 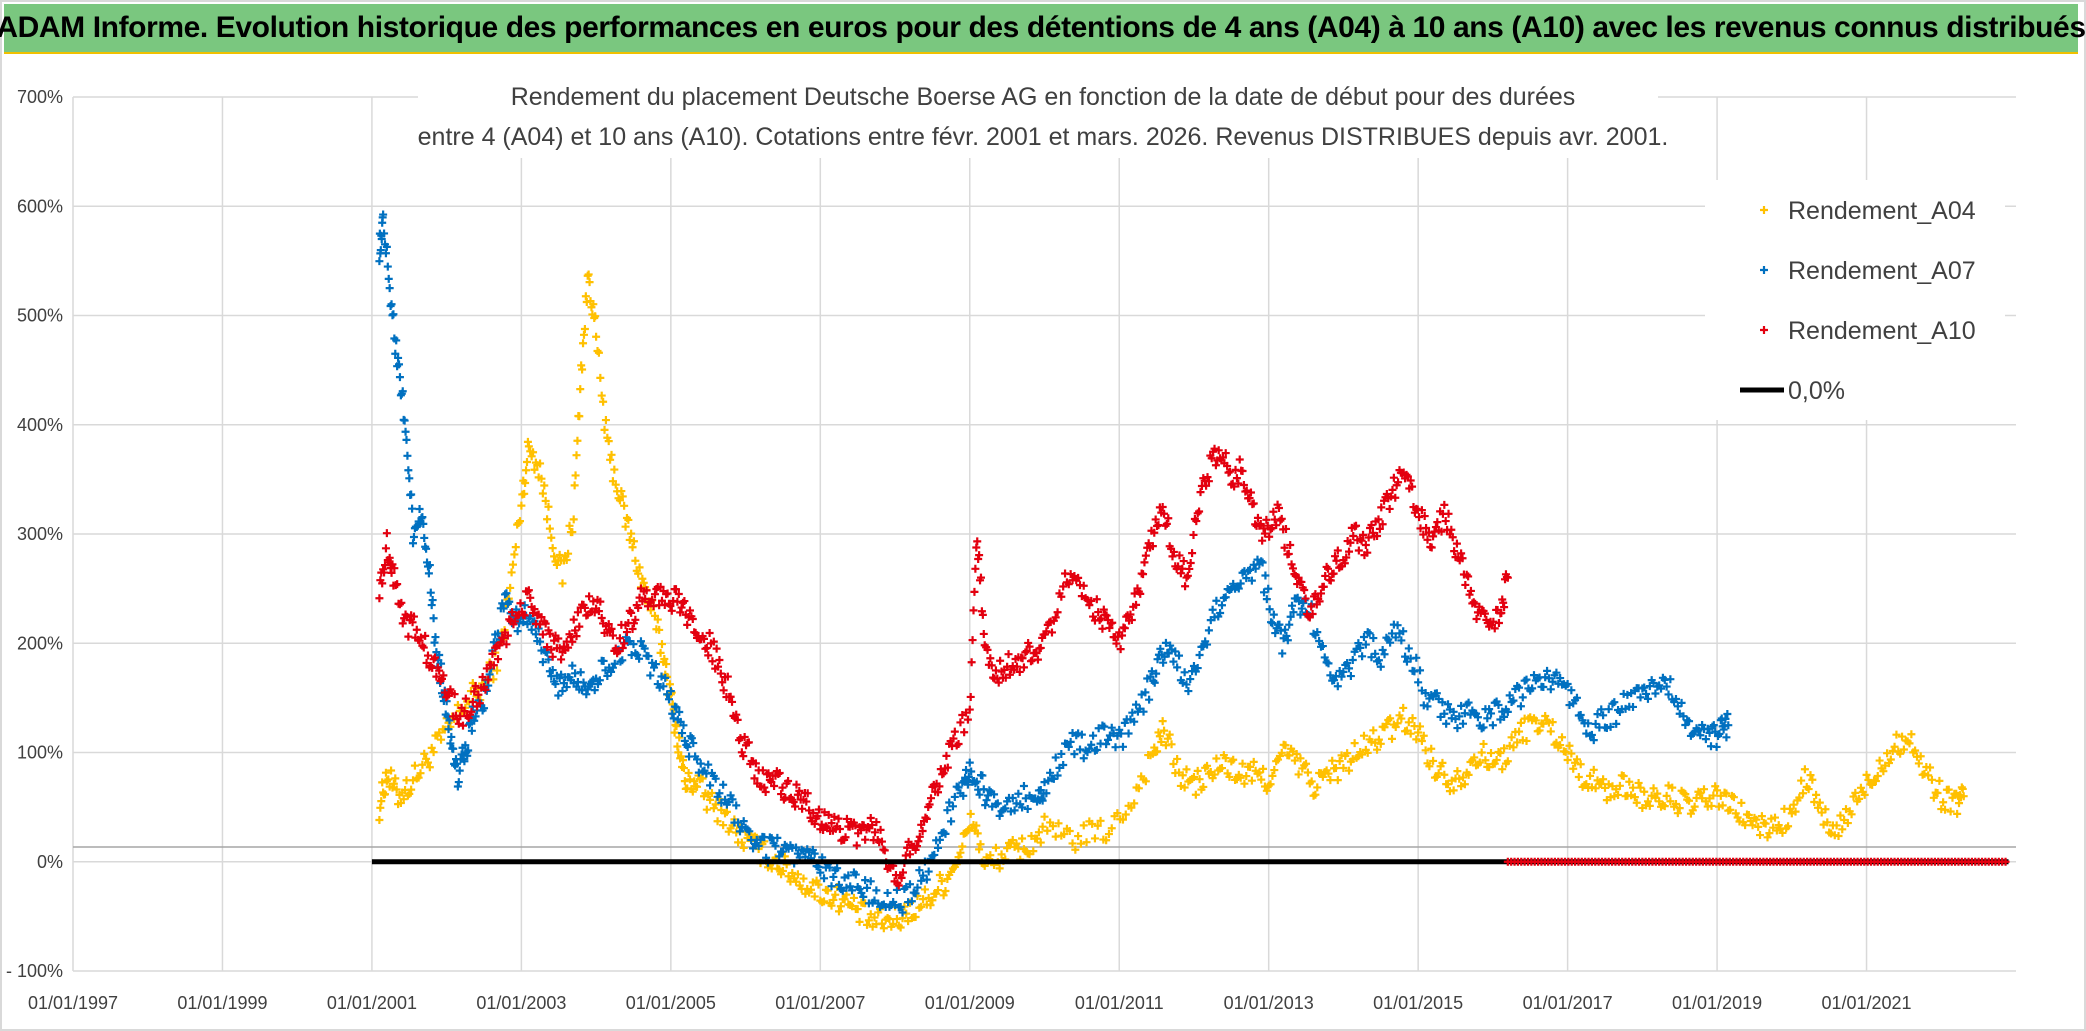 I want to click on y-tick-label: 400%, so click(x=40, y=425).